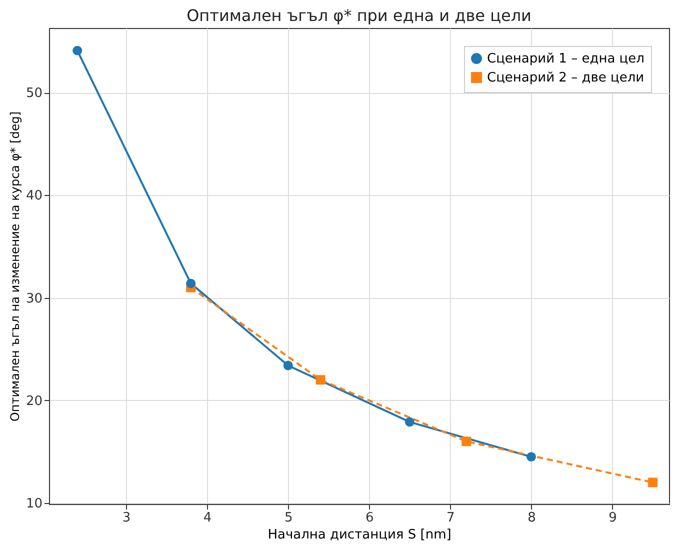 This screenshot has width=677, height=549. Describe the element at coordinates (34, 94) in the screenshot. I see `y-tick-label: 50` at that location.